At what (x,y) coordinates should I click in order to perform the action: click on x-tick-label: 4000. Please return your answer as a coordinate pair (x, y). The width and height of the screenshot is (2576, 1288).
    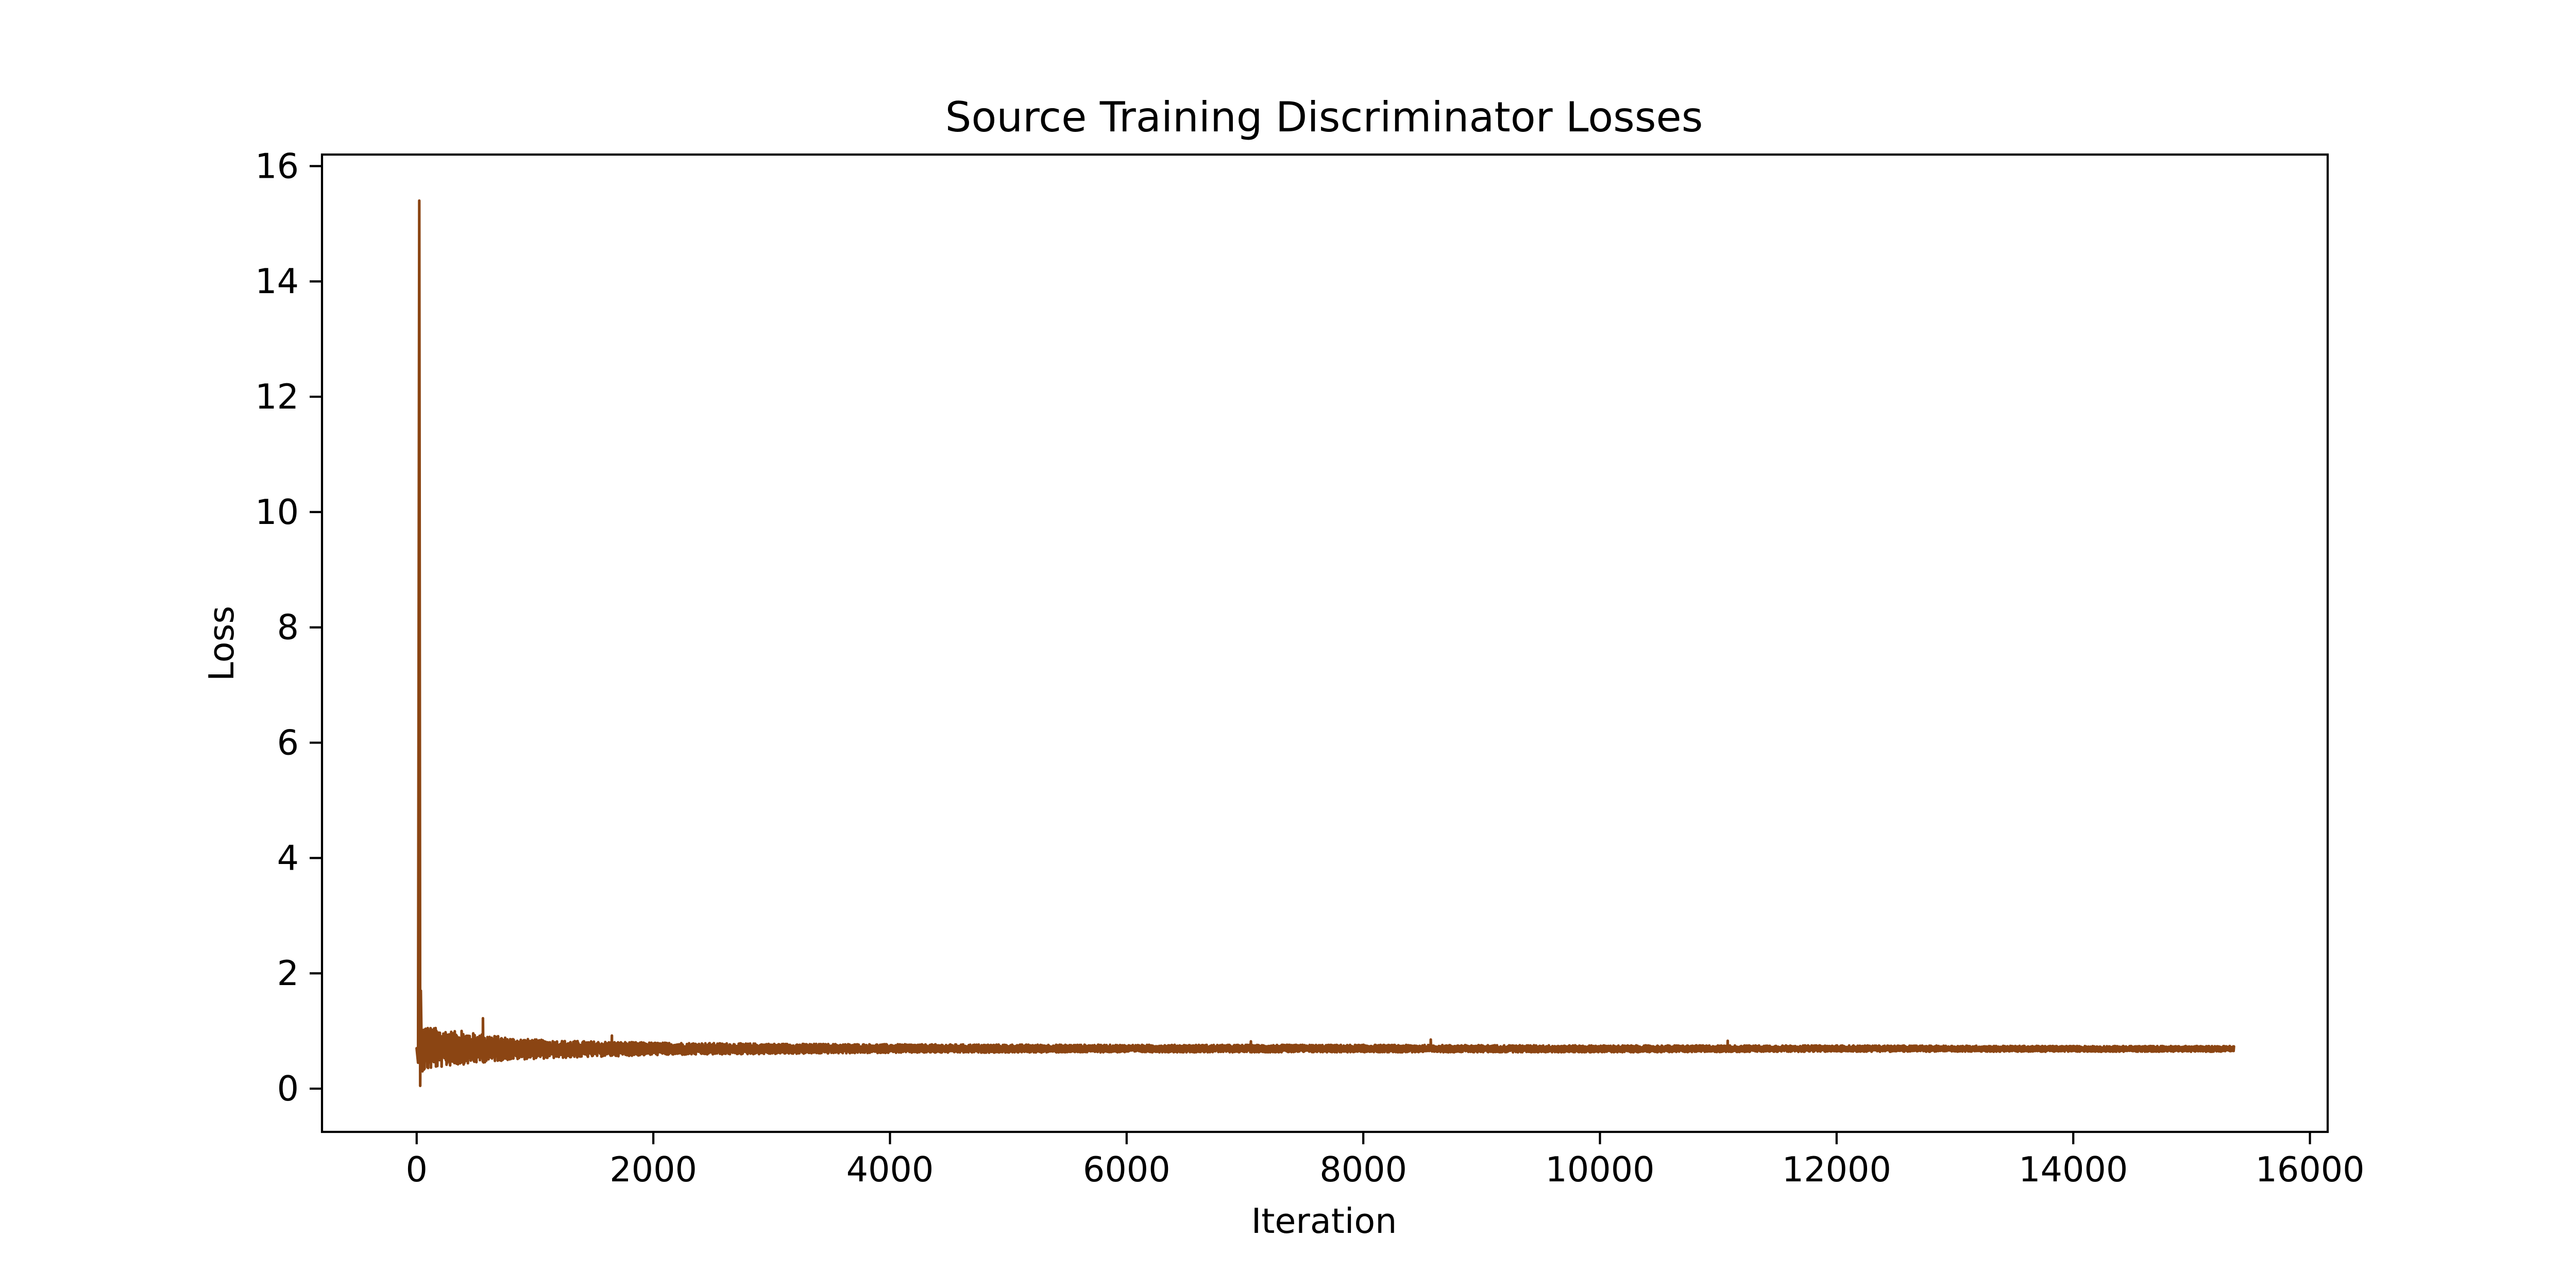
    Looking at the image, I should click on (890, 1169).